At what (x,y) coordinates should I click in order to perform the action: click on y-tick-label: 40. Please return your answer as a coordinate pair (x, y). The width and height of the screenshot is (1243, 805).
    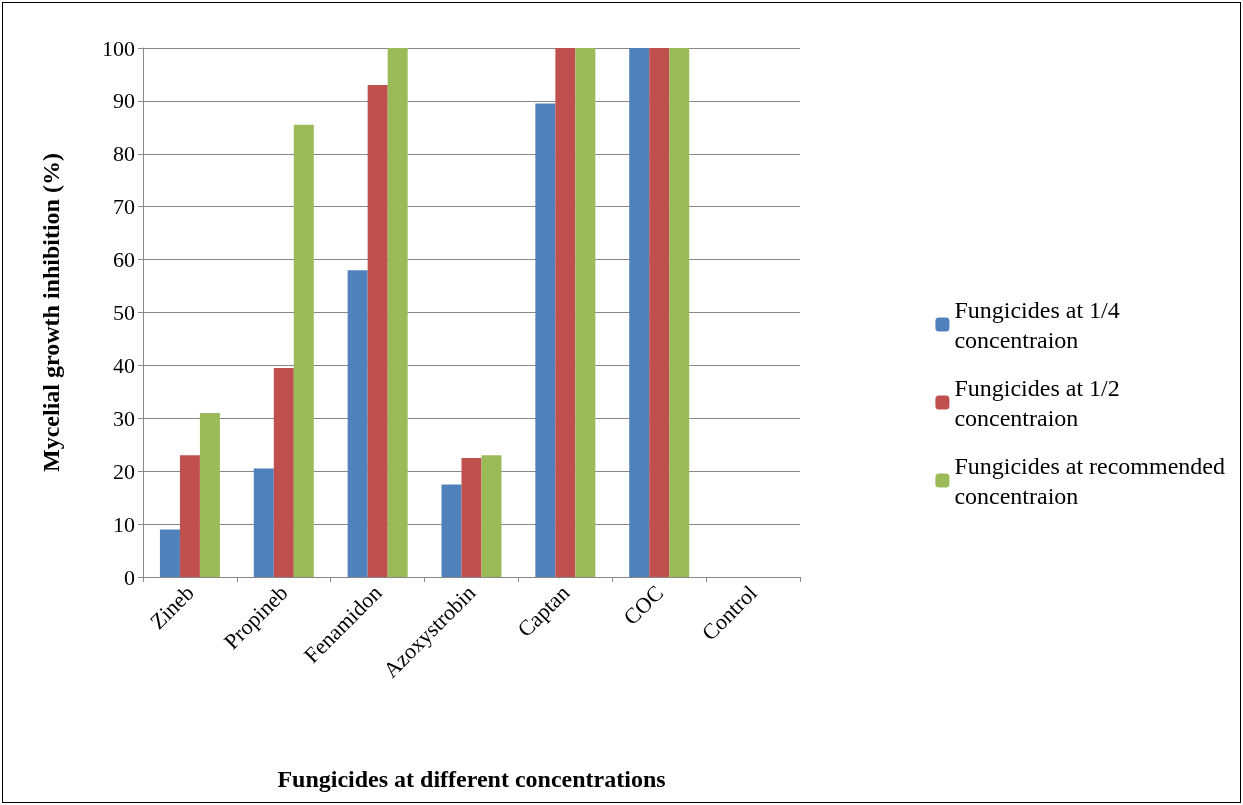
    Looking at the image, I should click on (124, 365).